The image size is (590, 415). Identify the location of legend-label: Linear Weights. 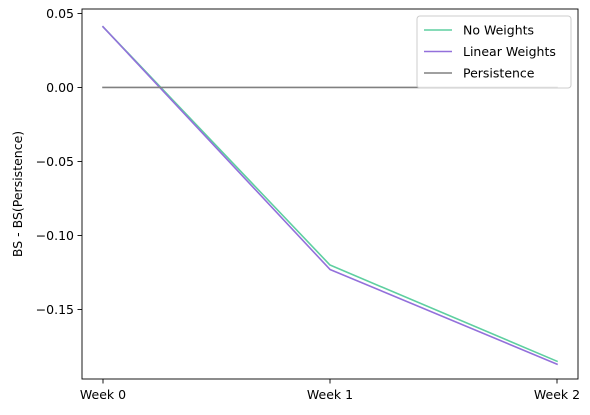
(509, 51).